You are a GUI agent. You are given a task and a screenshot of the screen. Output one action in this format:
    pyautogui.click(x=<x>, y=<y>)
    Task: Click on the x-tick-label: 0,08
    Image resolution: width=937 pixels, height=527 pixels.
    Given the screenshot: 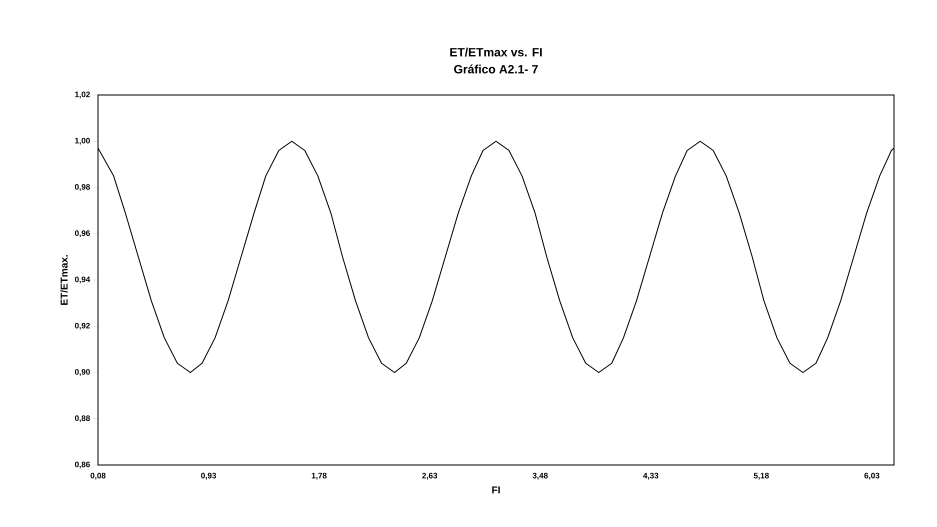 What is the action you would take?
    pyautogui.click(x=98, y=476)
    